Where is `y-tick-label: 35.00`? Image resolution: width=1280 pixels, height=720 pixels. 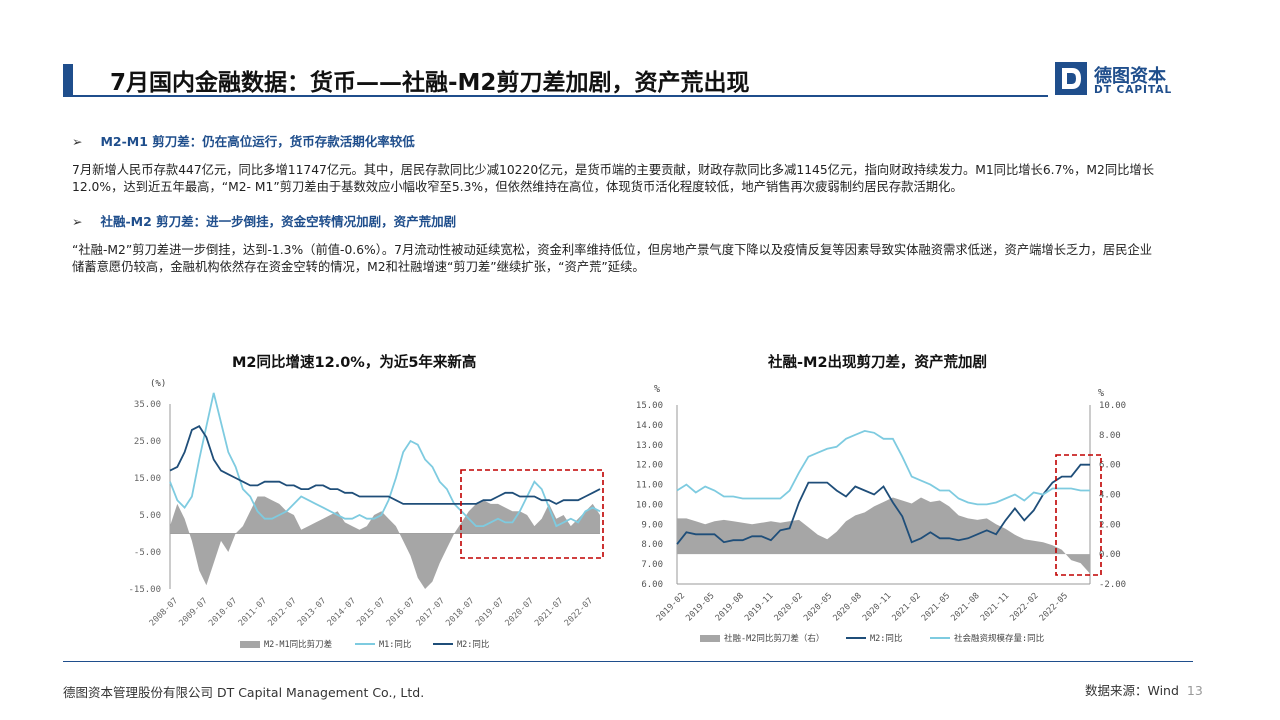
y-tick-label: 35.00 is located at coordinates (147, 405).